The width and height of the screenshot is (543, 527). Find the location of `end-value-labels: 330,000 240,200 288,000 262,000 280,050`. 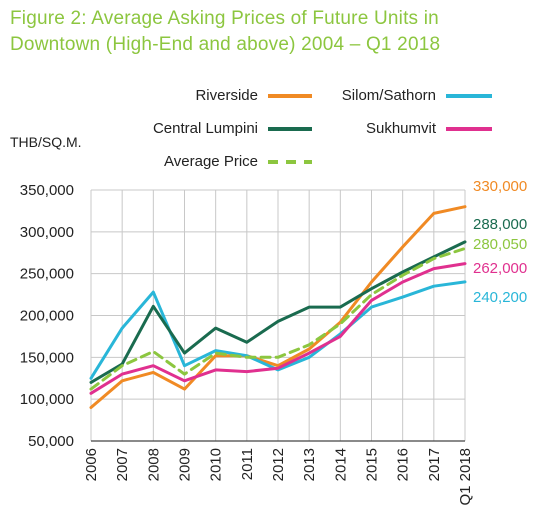

end-value-labels: 330,000 240,200 288,000 262,000 280,050 is located at coordinates (500, 242).